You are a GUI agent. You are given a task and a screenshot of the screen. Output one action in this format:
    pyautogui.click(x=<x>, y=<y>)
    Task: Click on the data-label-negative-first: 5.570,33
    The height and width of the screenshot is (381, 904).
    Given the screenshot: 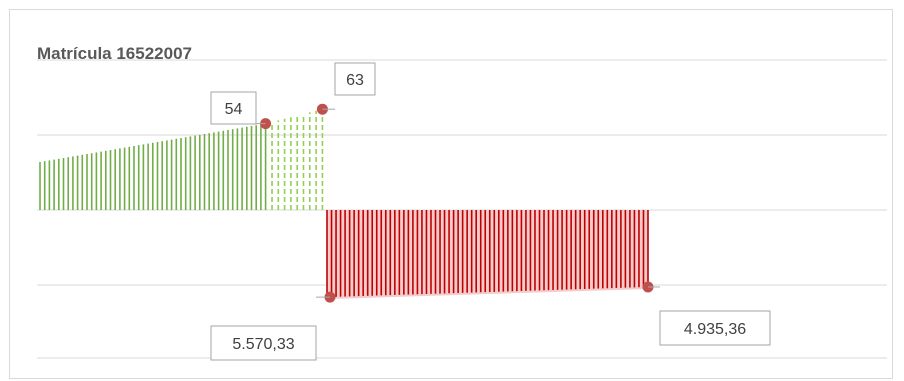 What is the action you would take?
    pyautogui.click(x=263, y=344)
    